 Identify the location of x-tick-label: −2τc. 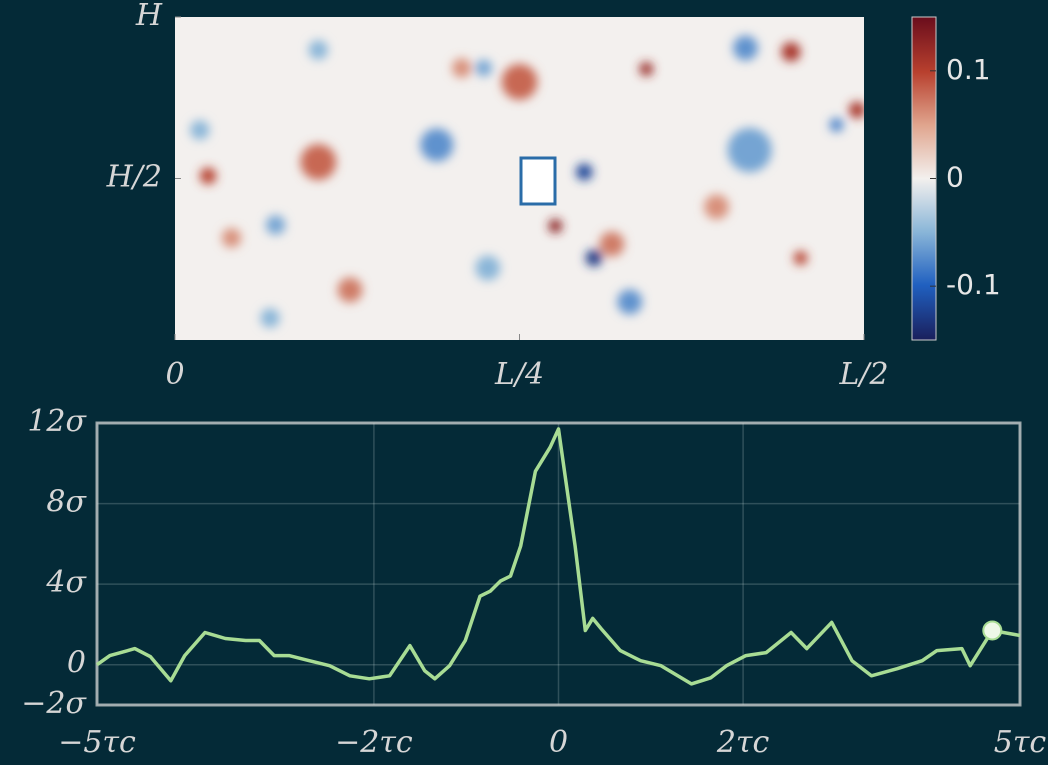
(374, 742).